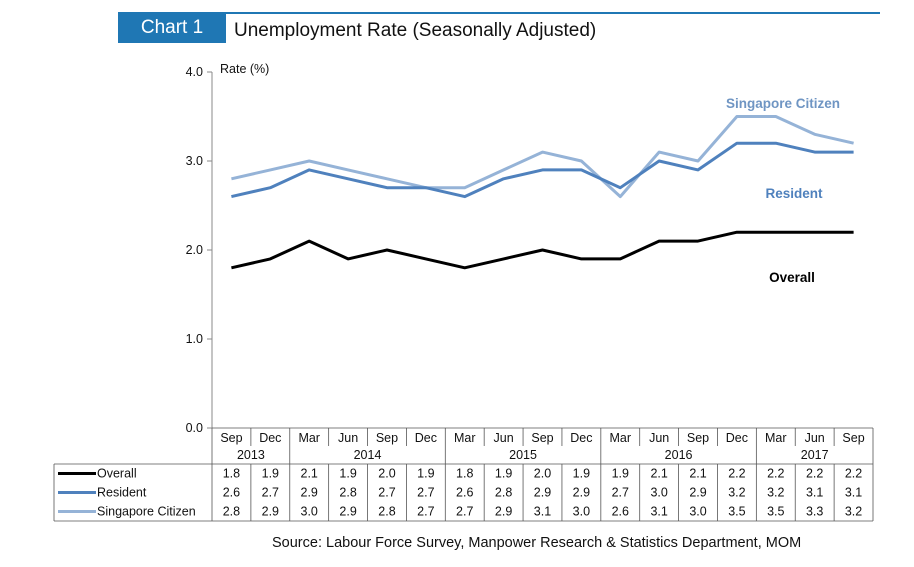  Describe the element at coordinates (542, 170) in the screenshot. I see `series-line-resident` at that location.